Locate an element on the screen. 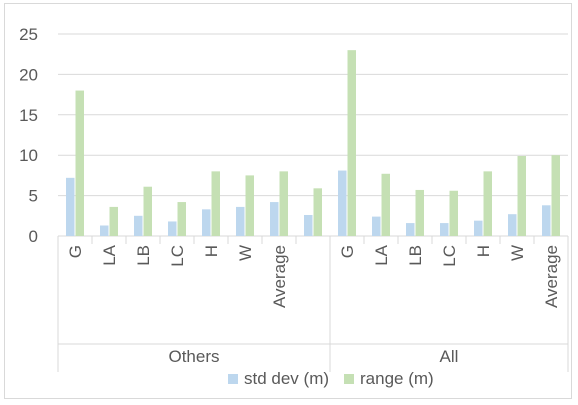 This screenshot has height=405, width=578. y-axis-tick-labels: 0 5 10 15 20 25 is located at coordinates (28, 135).